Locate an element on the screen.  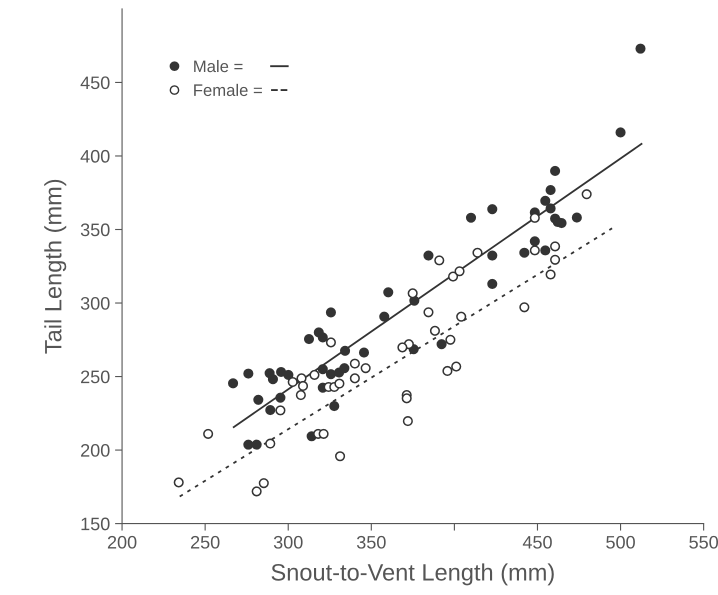
y-tick-label: 250 is located at coordinates (95, 377).